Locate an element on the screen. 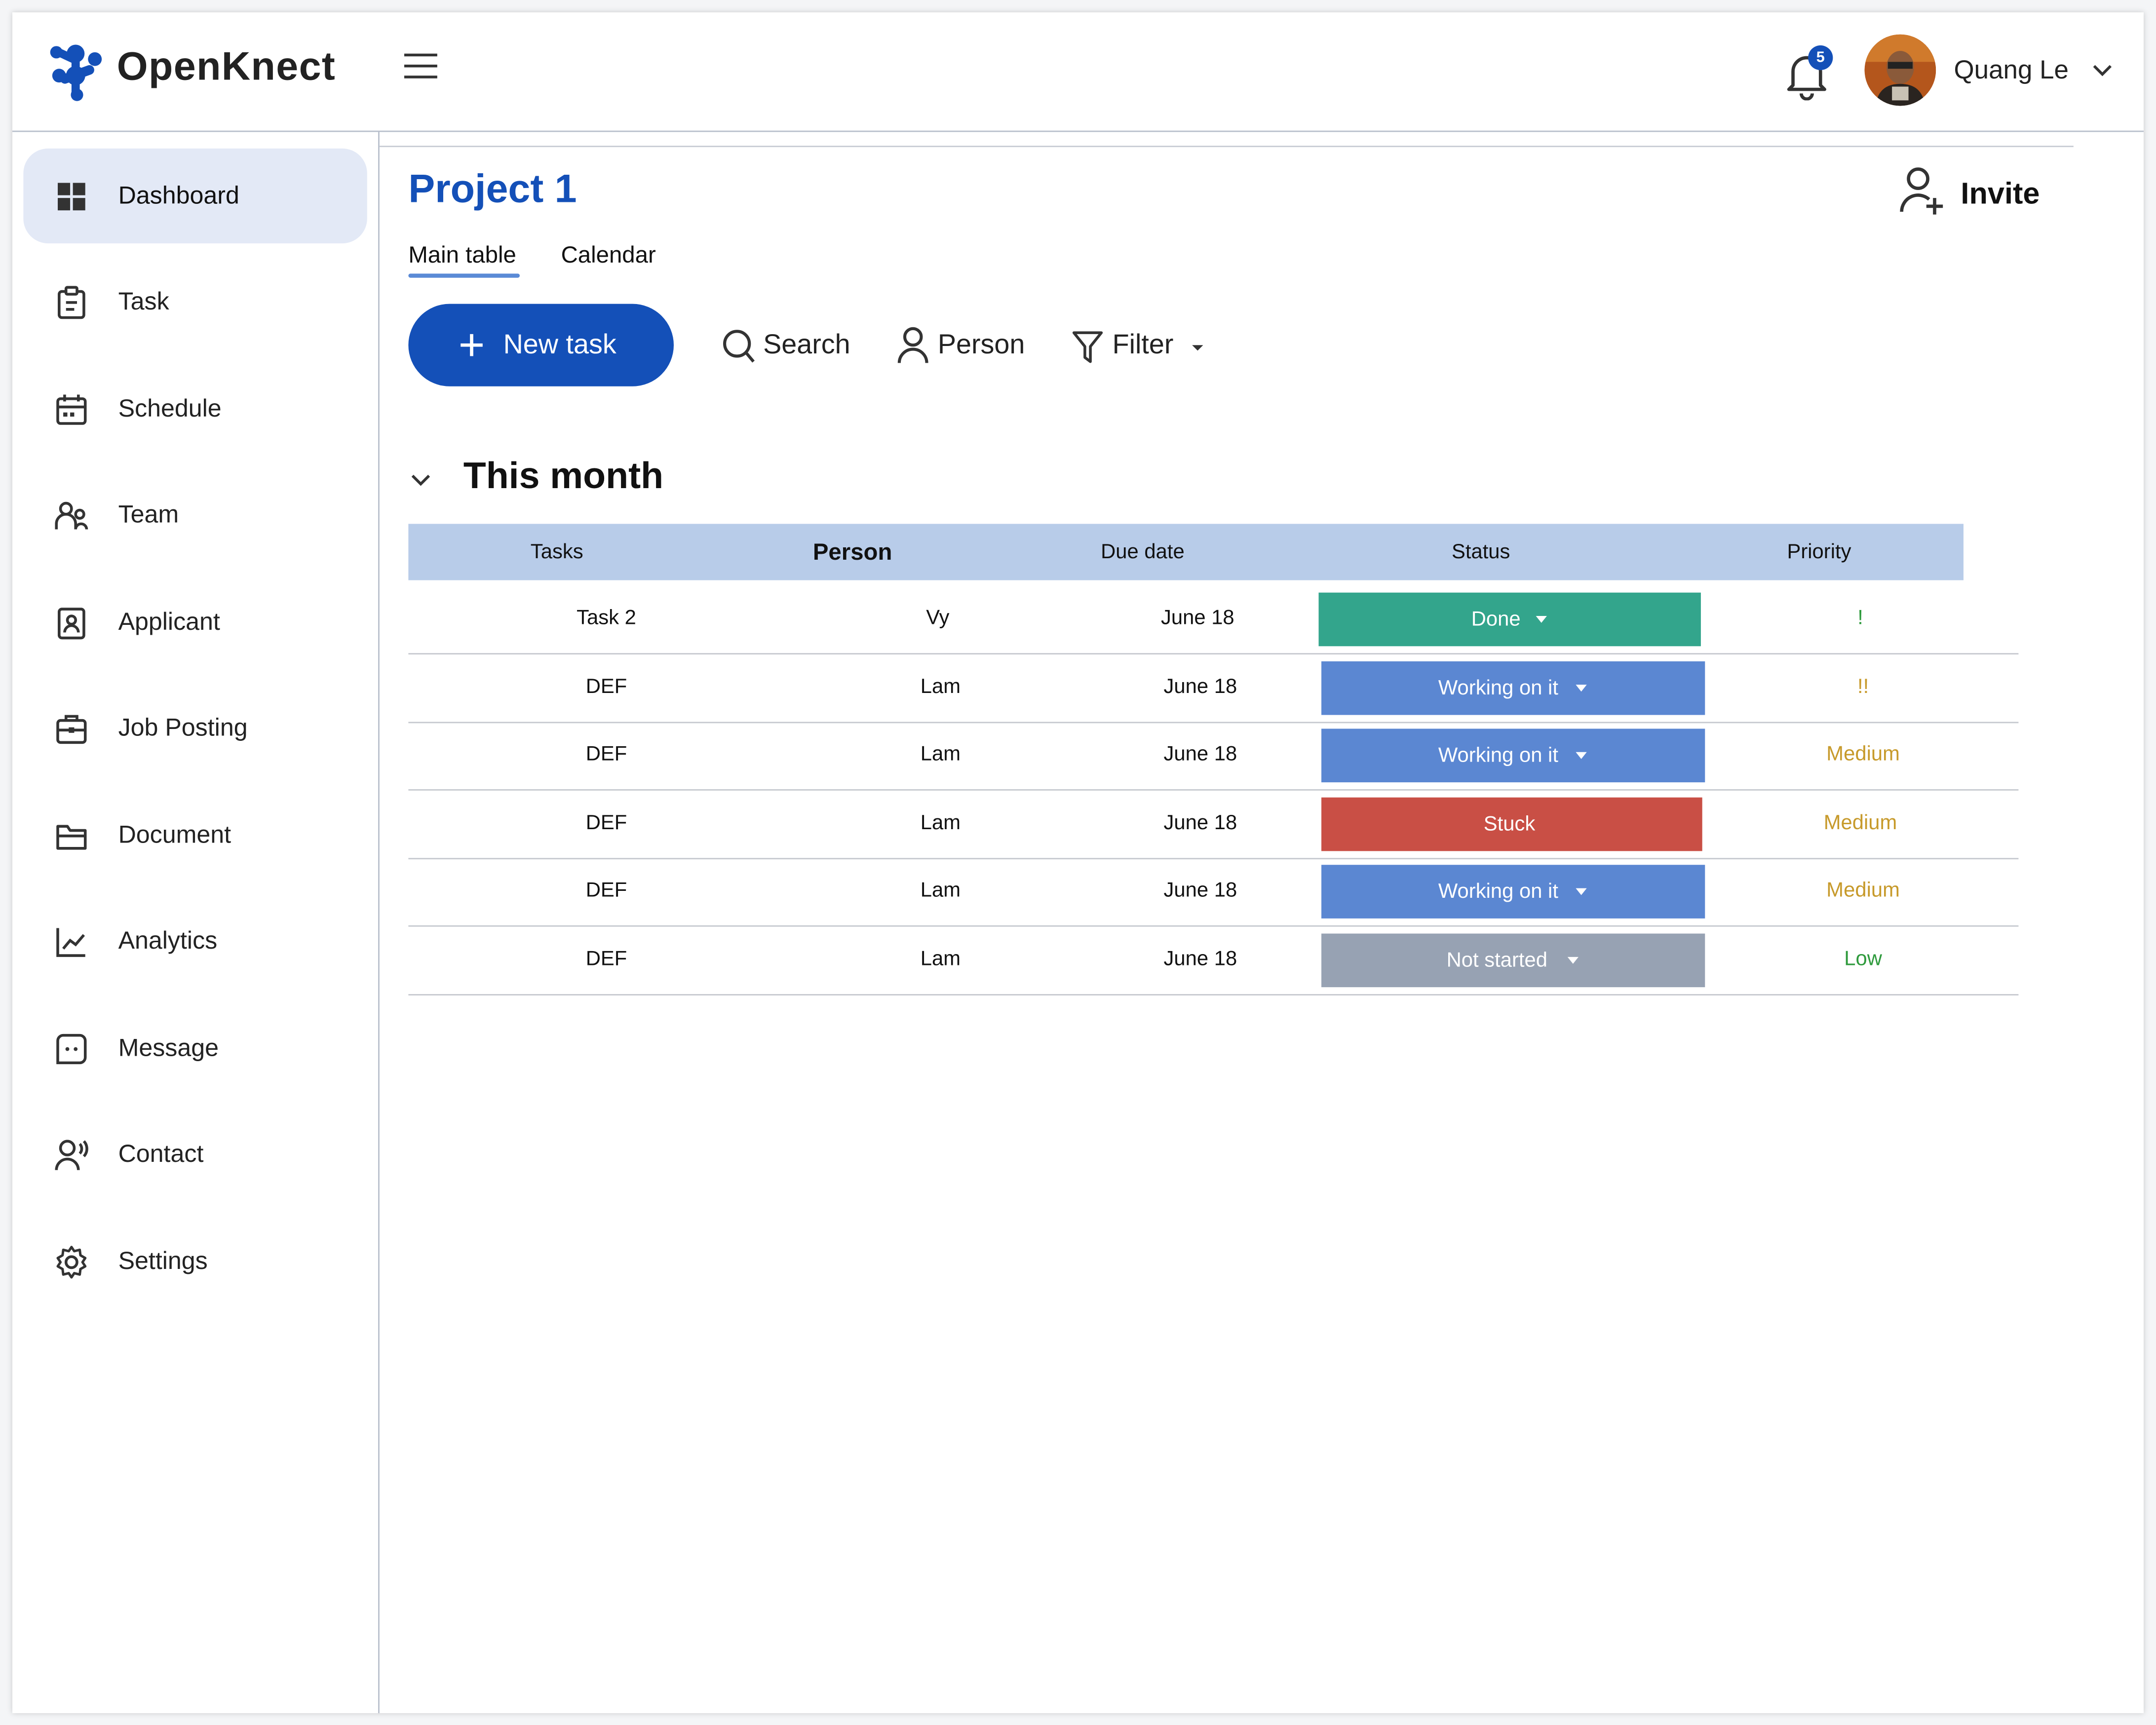 The height and width of the screenshot is (1725, 2156). column-header-tasks: Tasks is located at coordinates (556, 552).